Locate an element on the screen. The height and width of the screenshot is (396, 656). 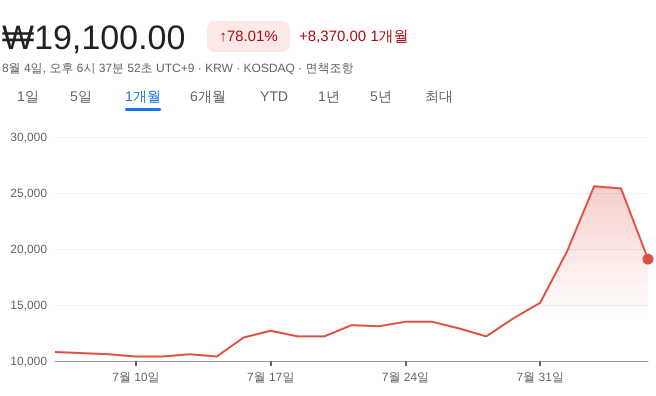
y-tick-label: 25,000 is located at coordinates (29, 193).